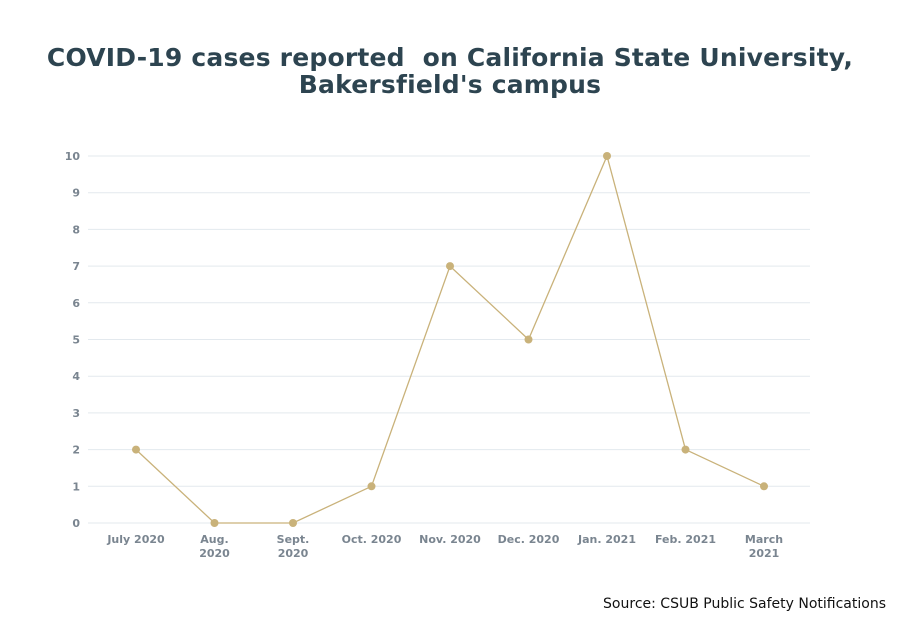  What do you see at coordinates (293, 539) in the screenshot?
I see `x-tick-label-line: Sept.` at bounding box center [293, 539].